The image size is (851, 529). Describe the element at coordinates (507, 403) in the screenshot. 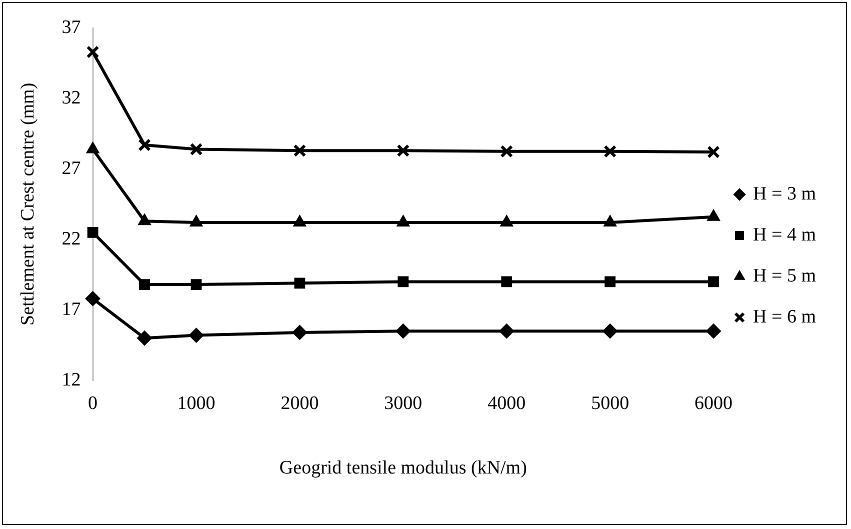

I see `x-tick-label: 4000` at that location.